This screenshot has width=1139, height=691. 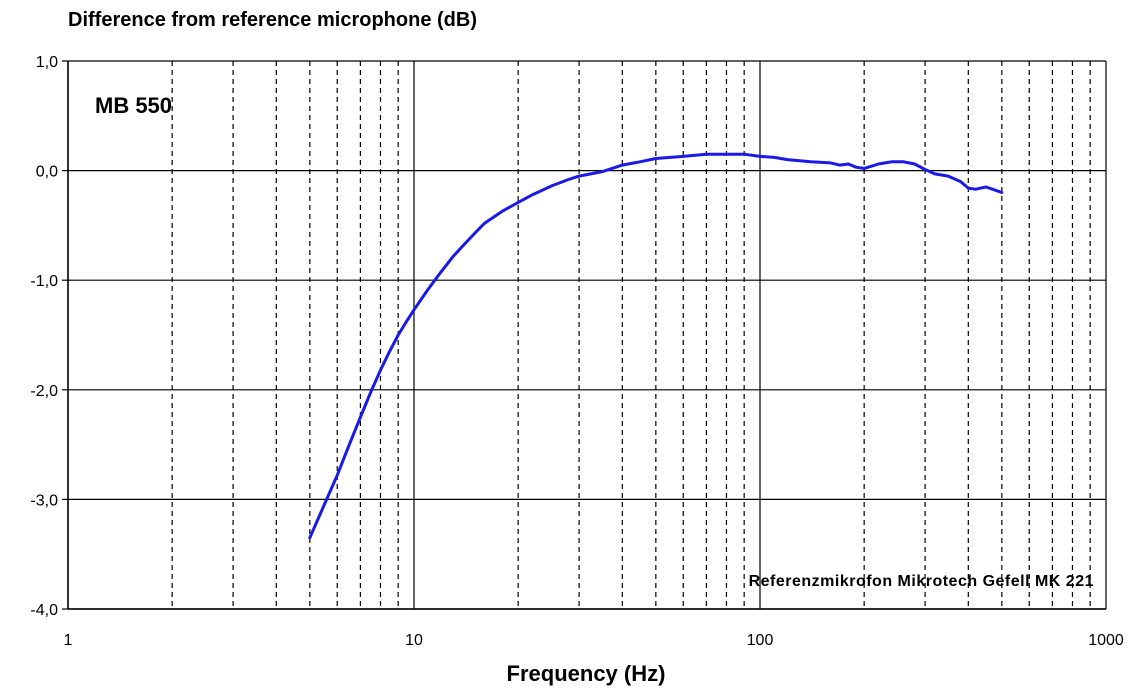 I want to click on y-tick-label: 1,0, so click(x=47, y=62).